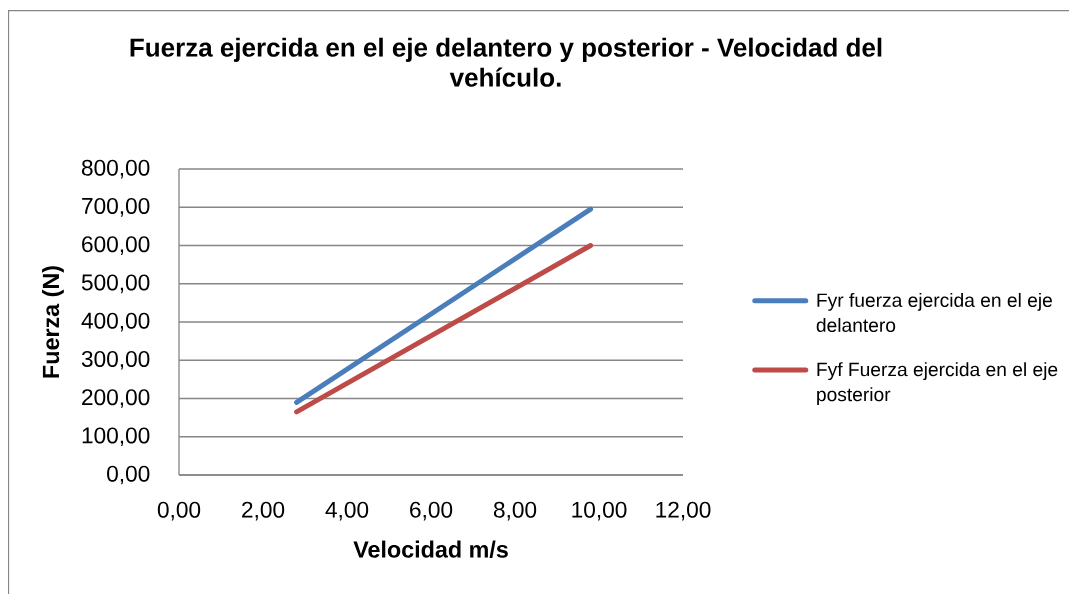  I want to click on chart-title: Fuerza ejercida en el eje delantero y posterior - Velocidad del vehículo., so click(506, 62).